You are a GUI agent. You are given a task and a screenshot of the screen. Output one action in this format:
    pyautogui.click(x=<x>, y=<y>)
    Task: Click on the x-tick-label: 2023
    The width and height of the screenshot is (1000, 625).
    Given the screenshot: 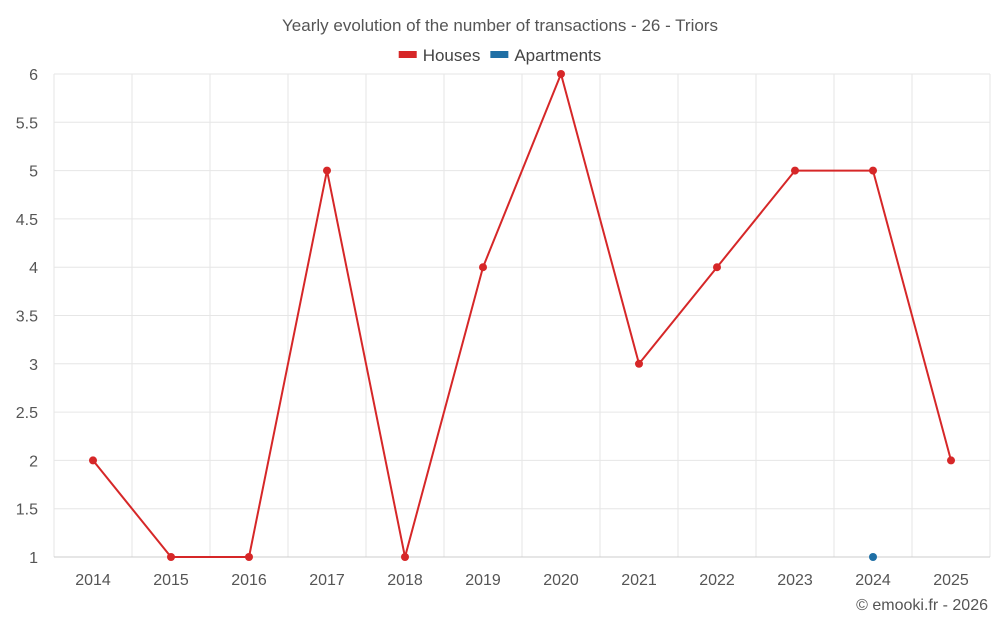 What is the action you would take?
    pyautogui.click(x=795, y=580)
    